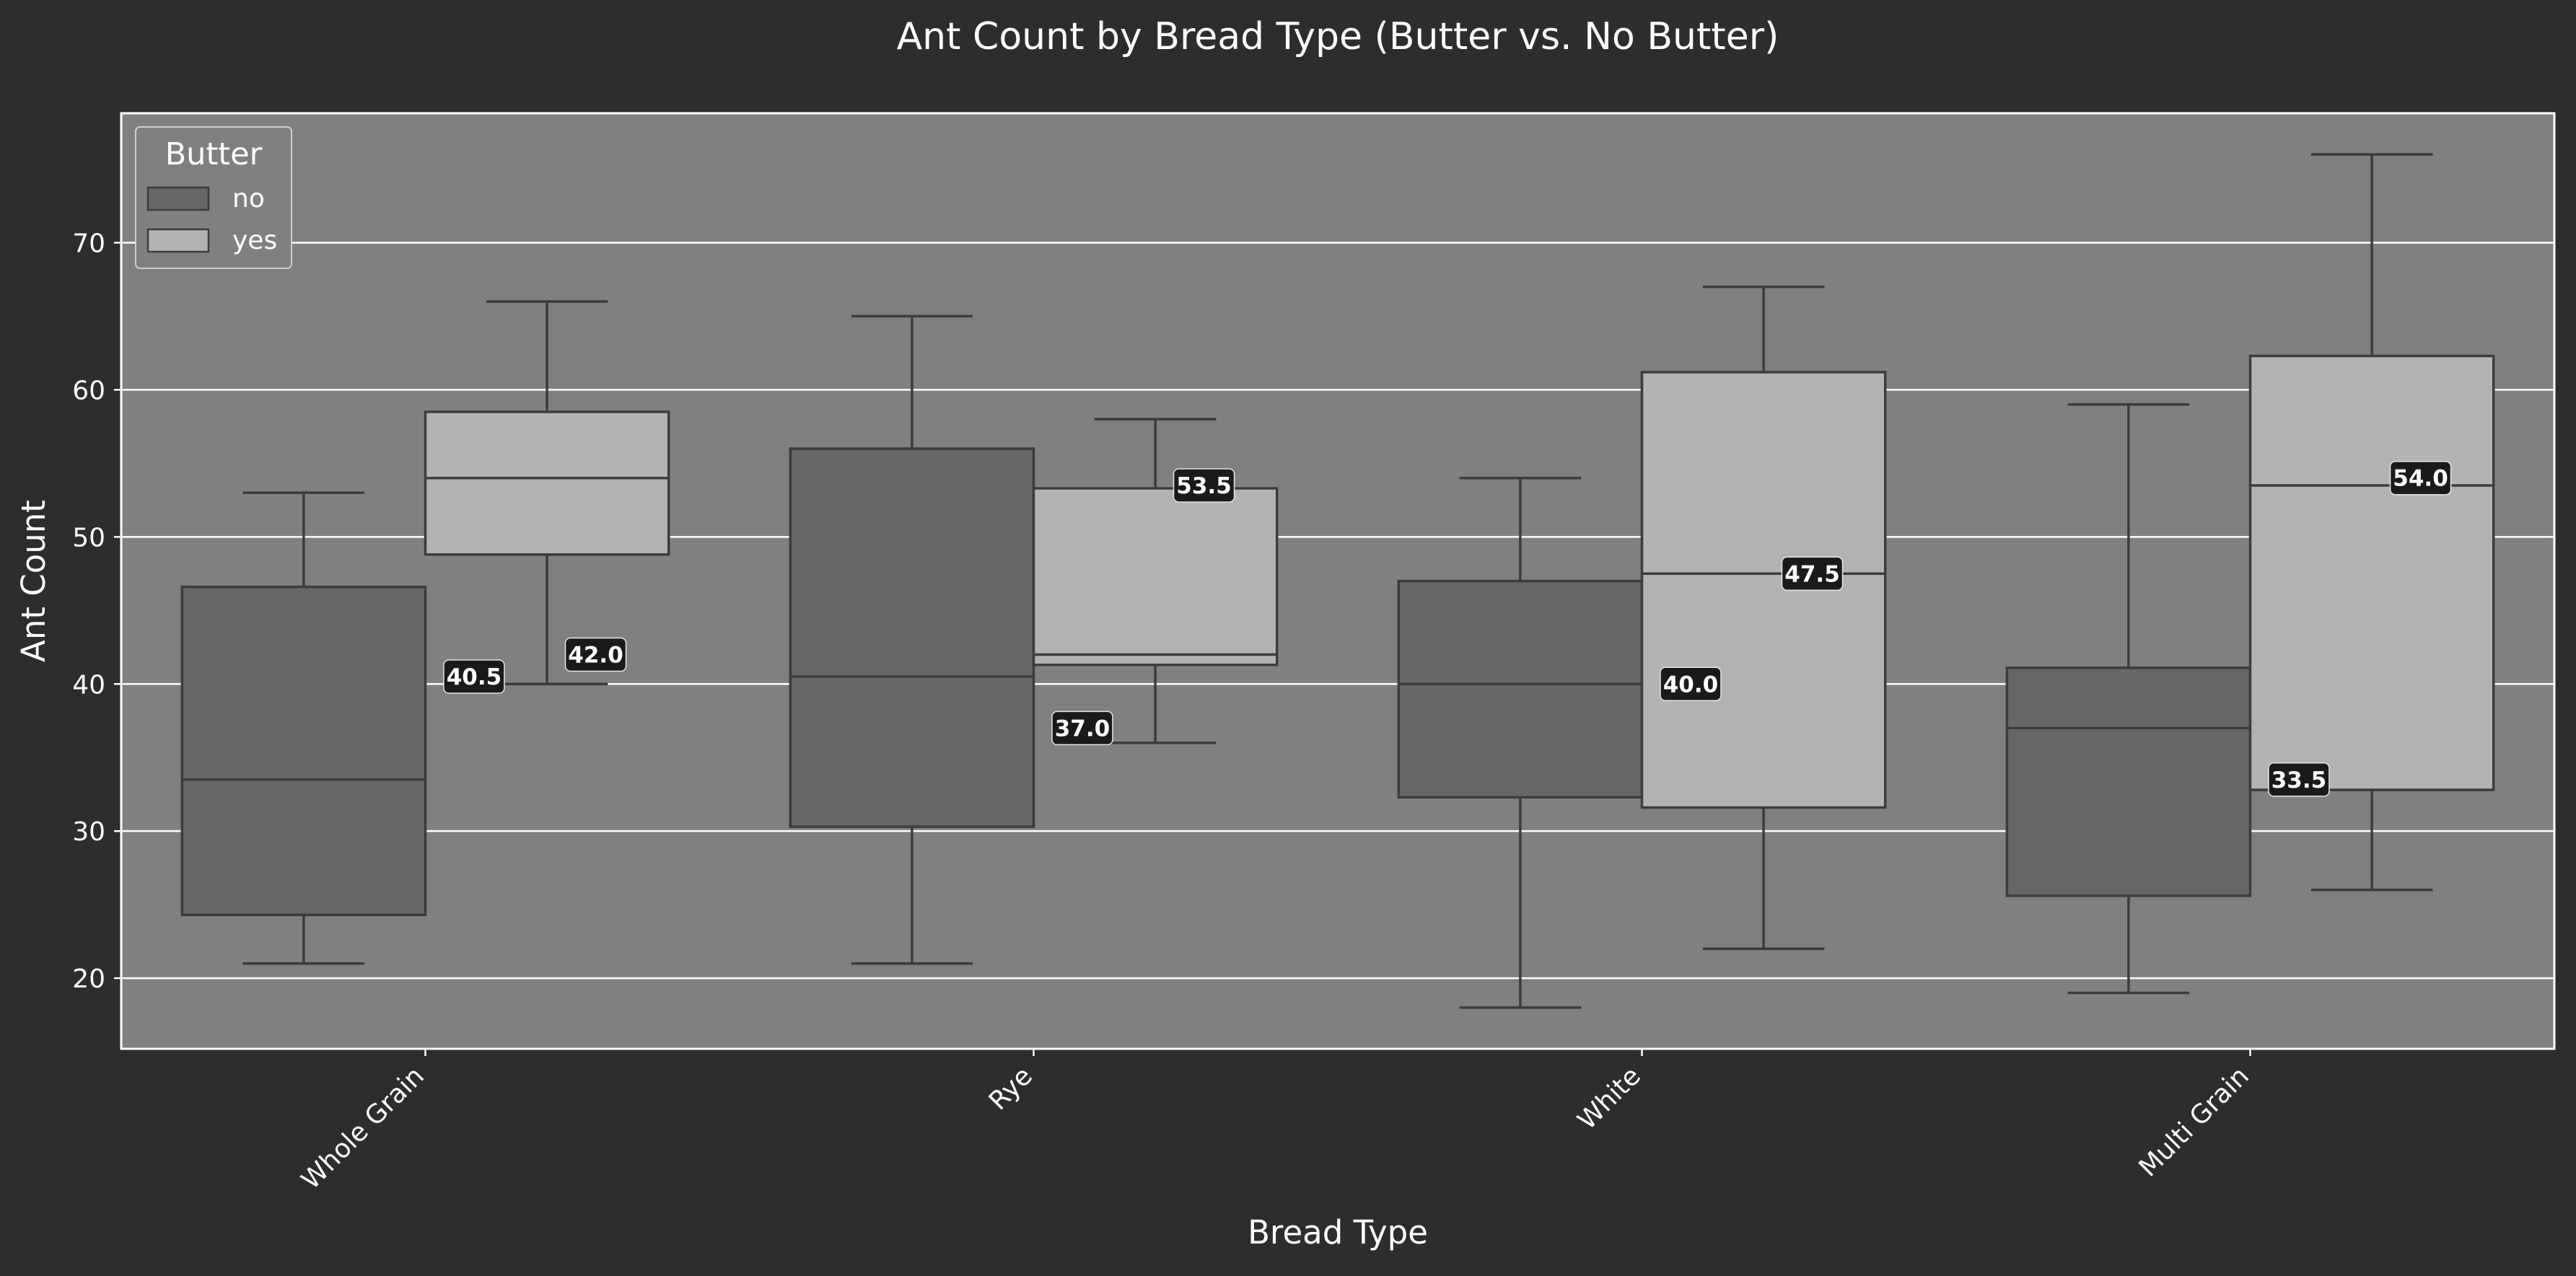  What do you see at coordinates (1338, 1232) in the screenshot?
I see `x-axis-label: Bread Type` at bounding box center [1338, 1232].